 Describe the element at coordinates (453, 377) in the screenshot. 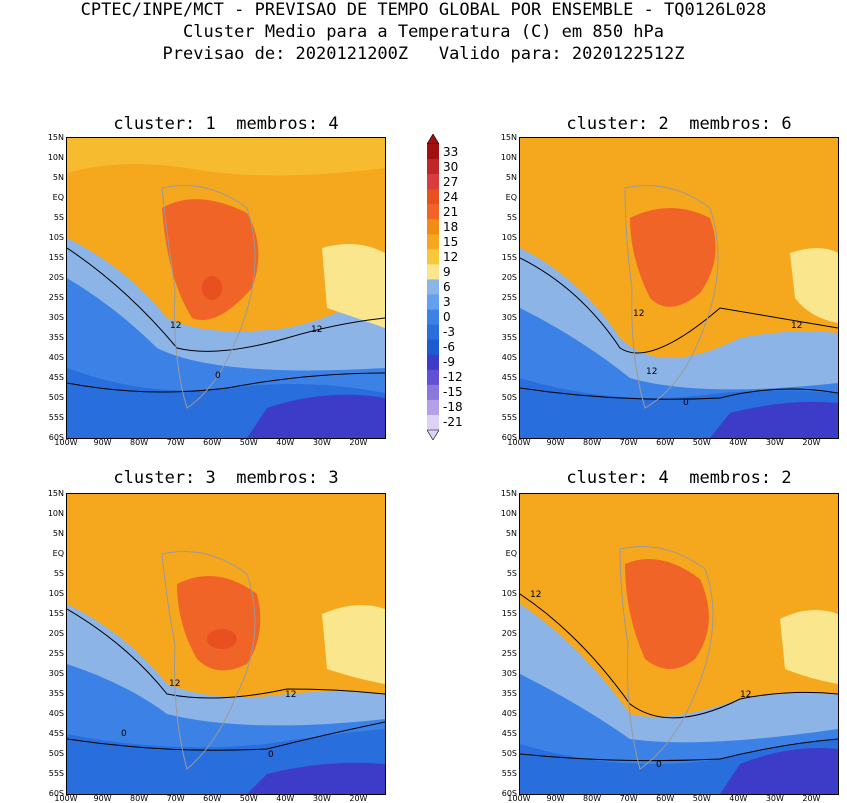

I see `colorbar-label: -12` at that location.